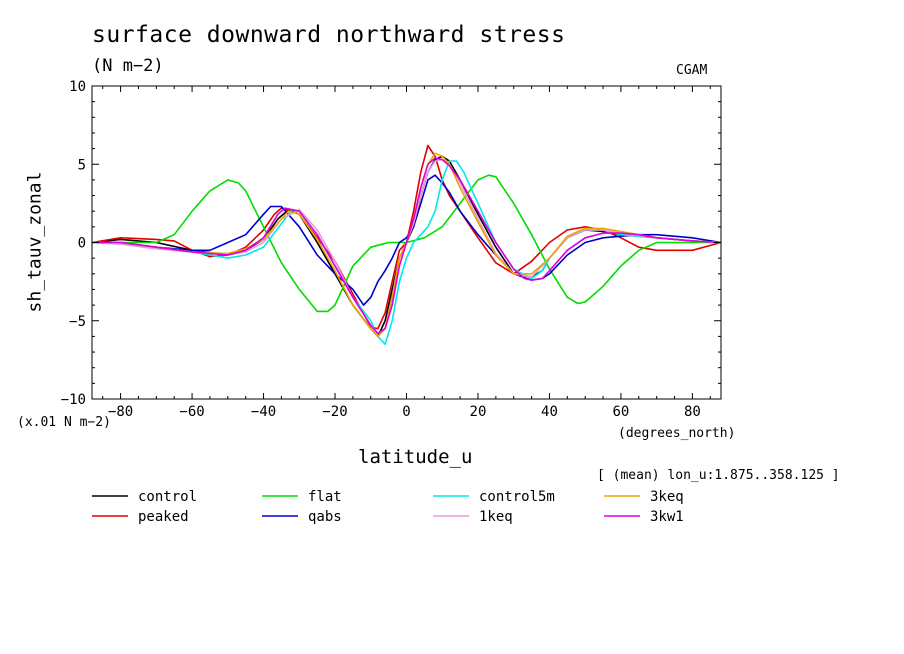 The image size is (904, 654). What do you see at coordinates (406, 412) in the screenshot?
I see `x-tick-label: 0` at bounding box center [406, 412].